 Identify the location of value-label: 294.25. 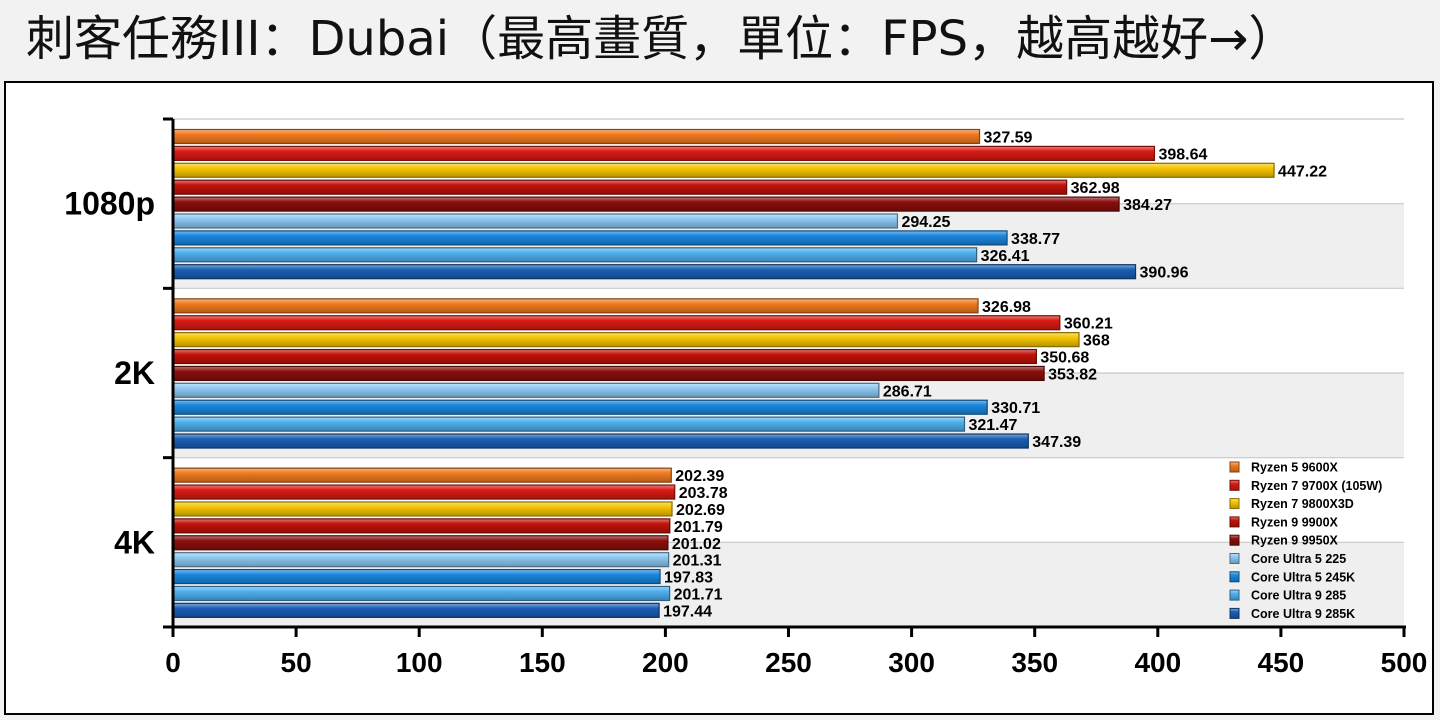
(925, 222).